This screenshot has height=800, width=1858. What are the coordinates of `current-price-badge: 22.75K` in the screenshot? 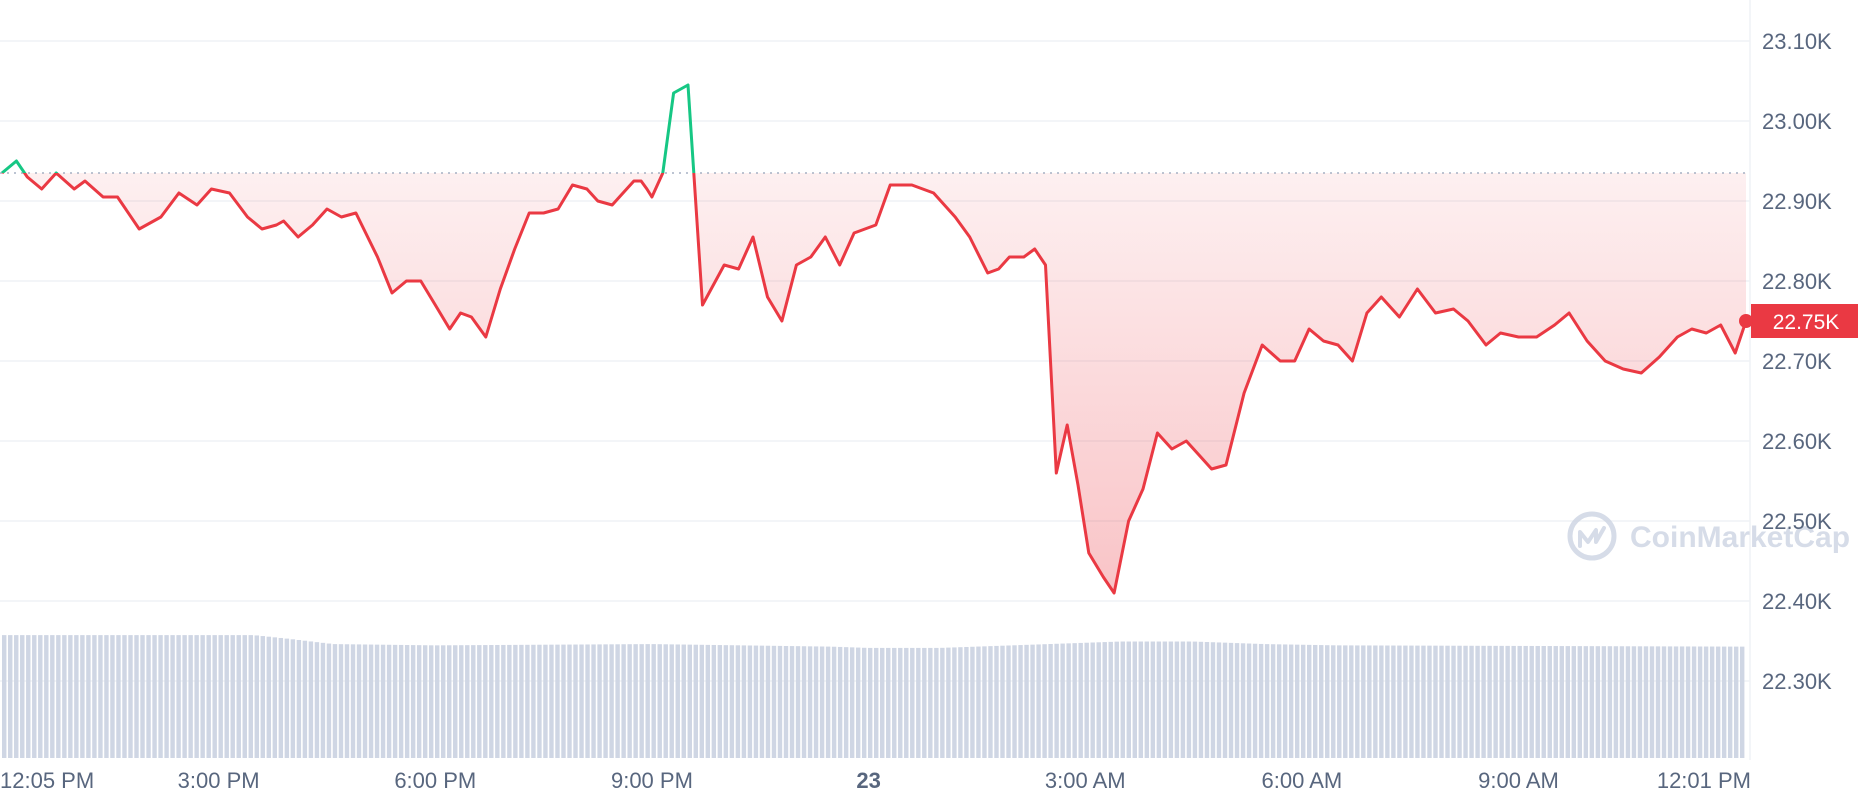 It's located at (1804, 321).